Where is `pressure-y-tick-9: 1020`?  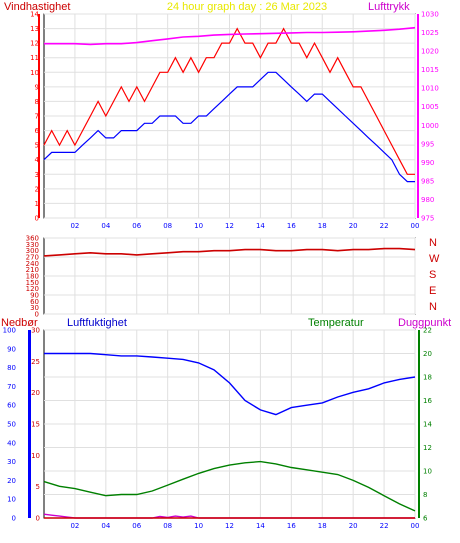 pressure-y-tick-9: 1020 is located at coordinates (430, 52).